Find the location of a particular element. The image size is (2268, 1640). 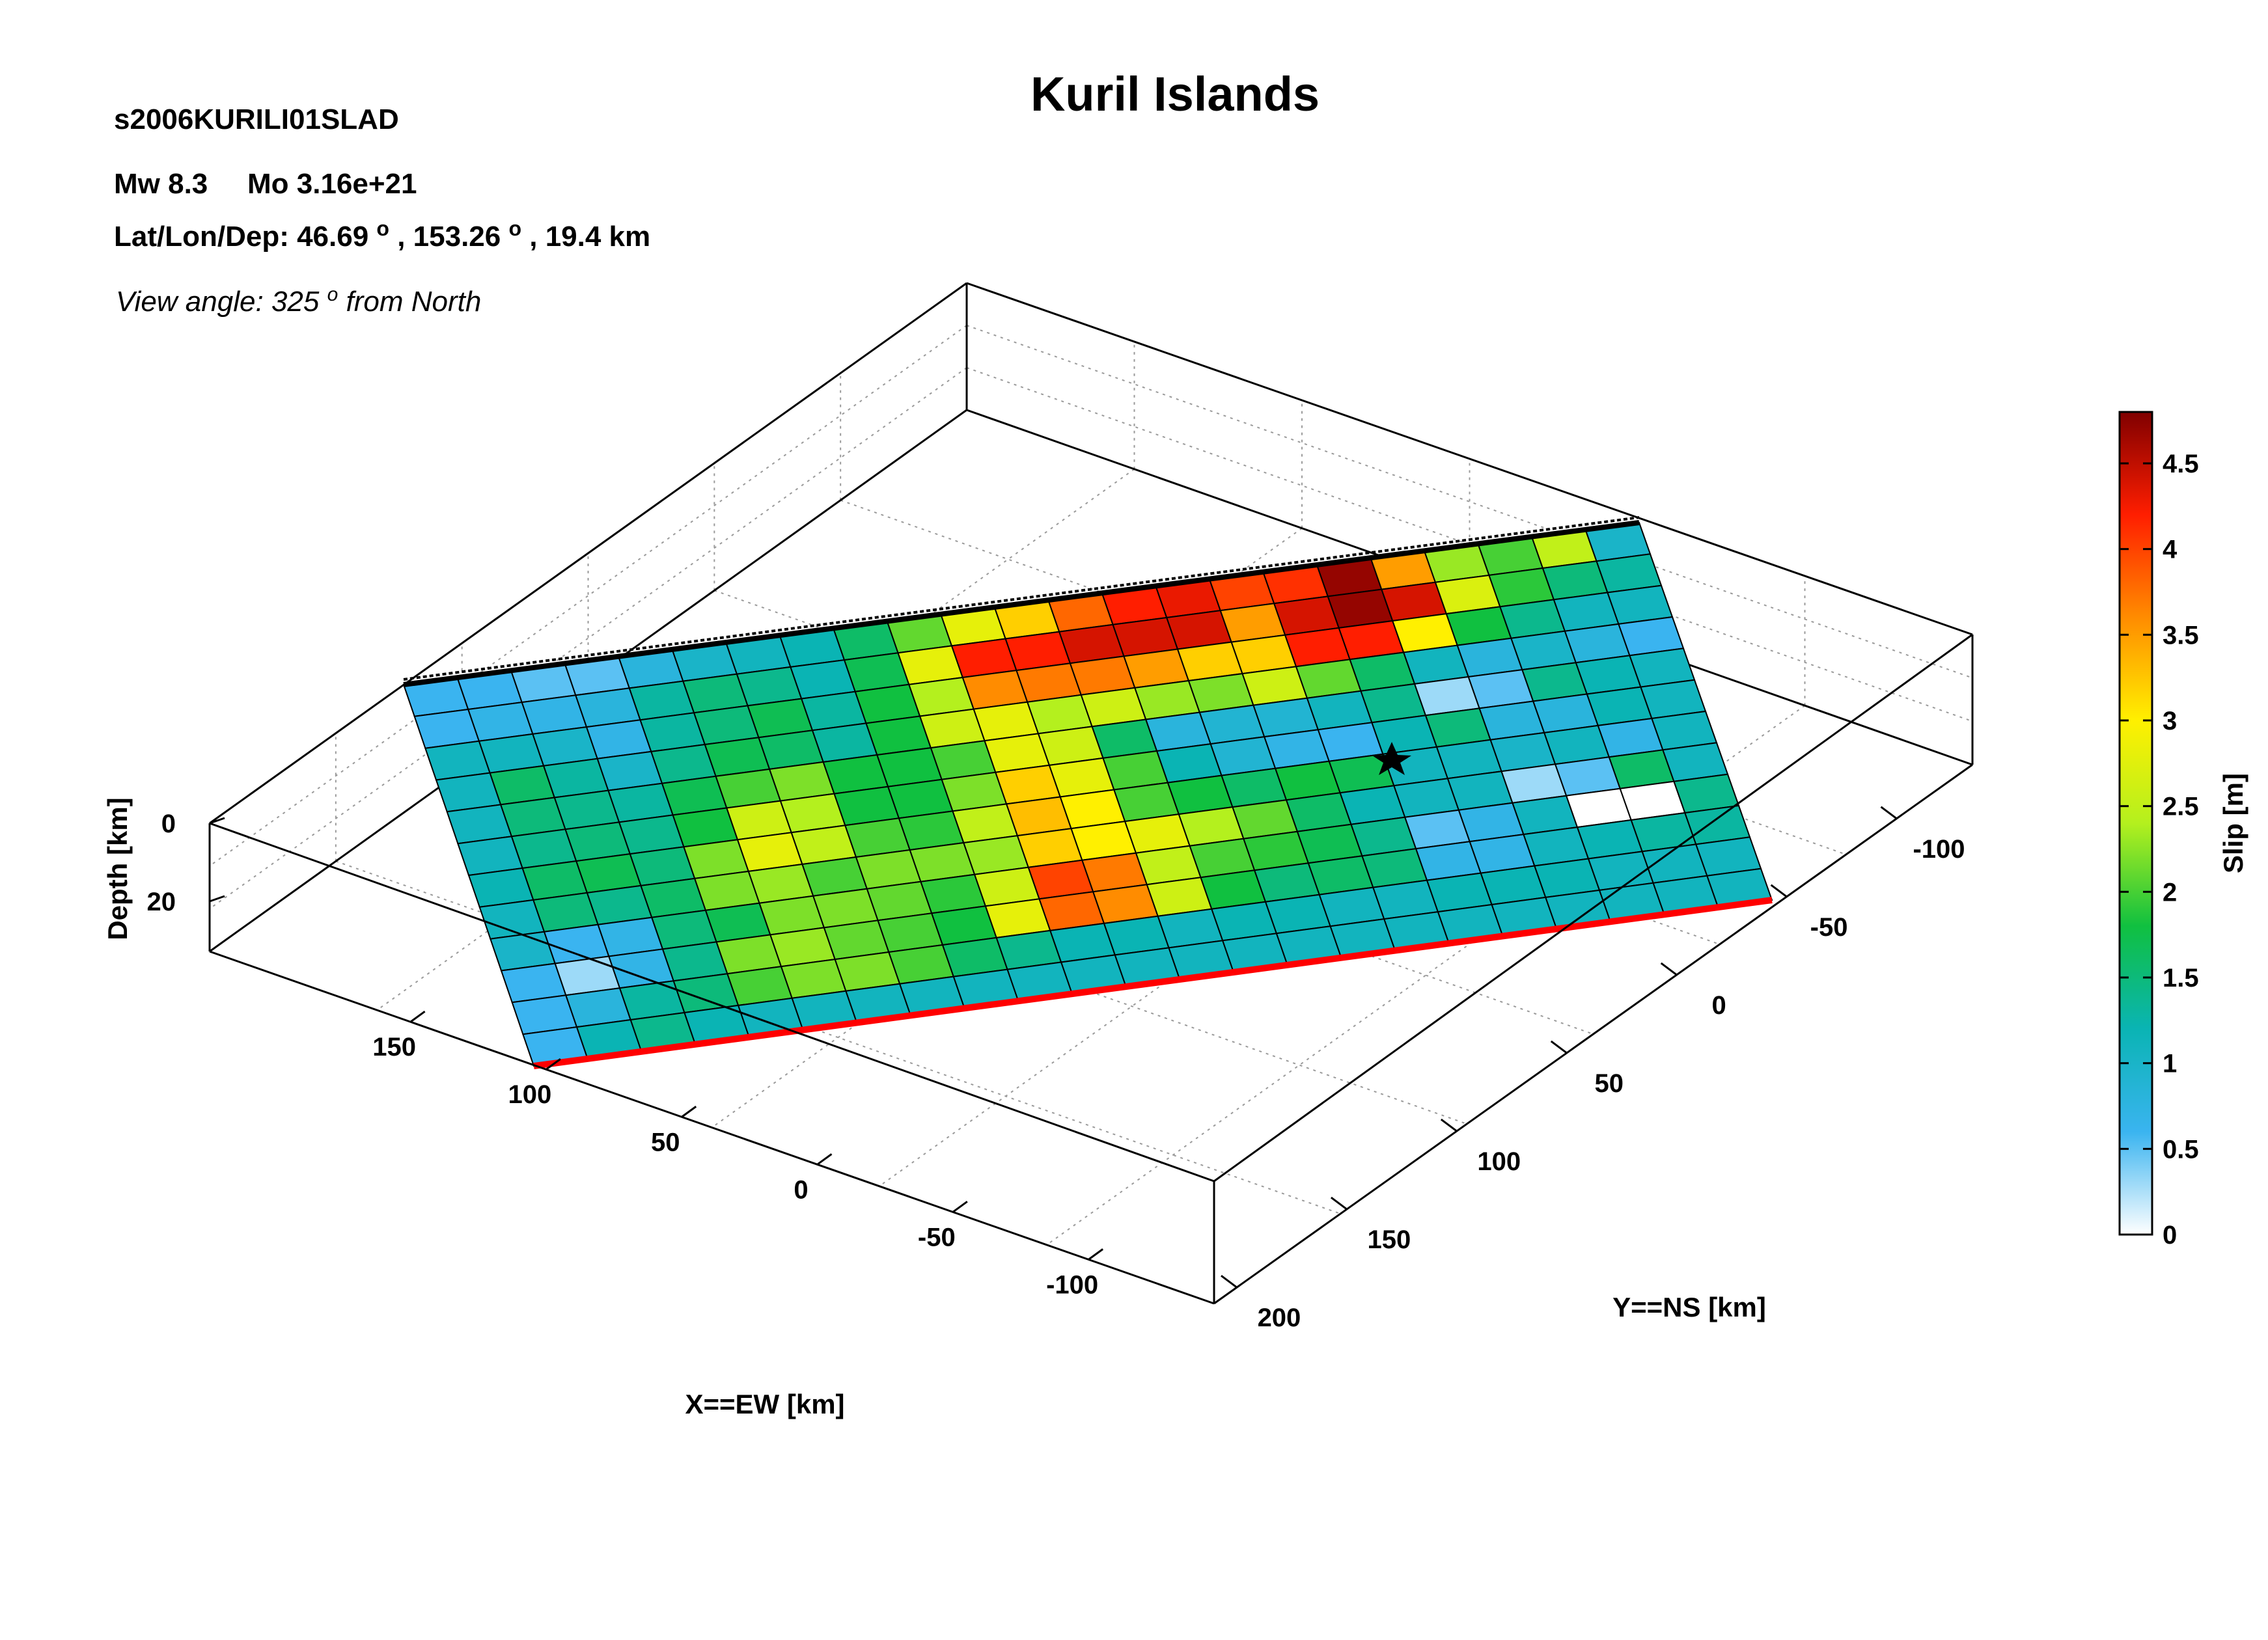

colorbar is located at coordinates (2135, 824).